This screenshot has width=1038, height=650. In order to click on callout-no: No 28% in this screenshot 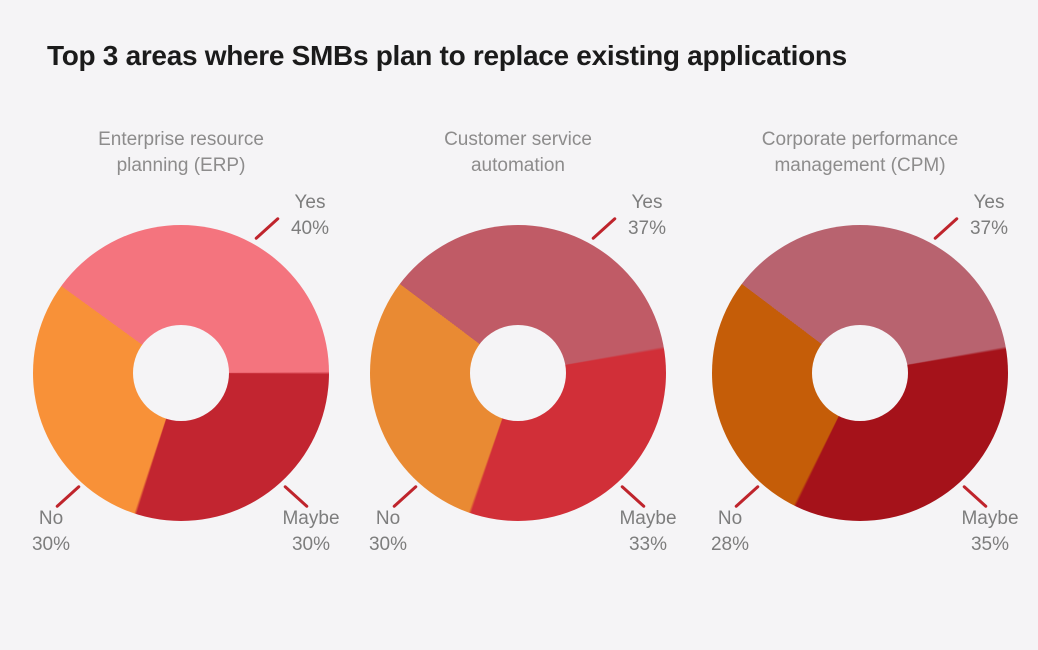, I will do `click(730, 532)`.